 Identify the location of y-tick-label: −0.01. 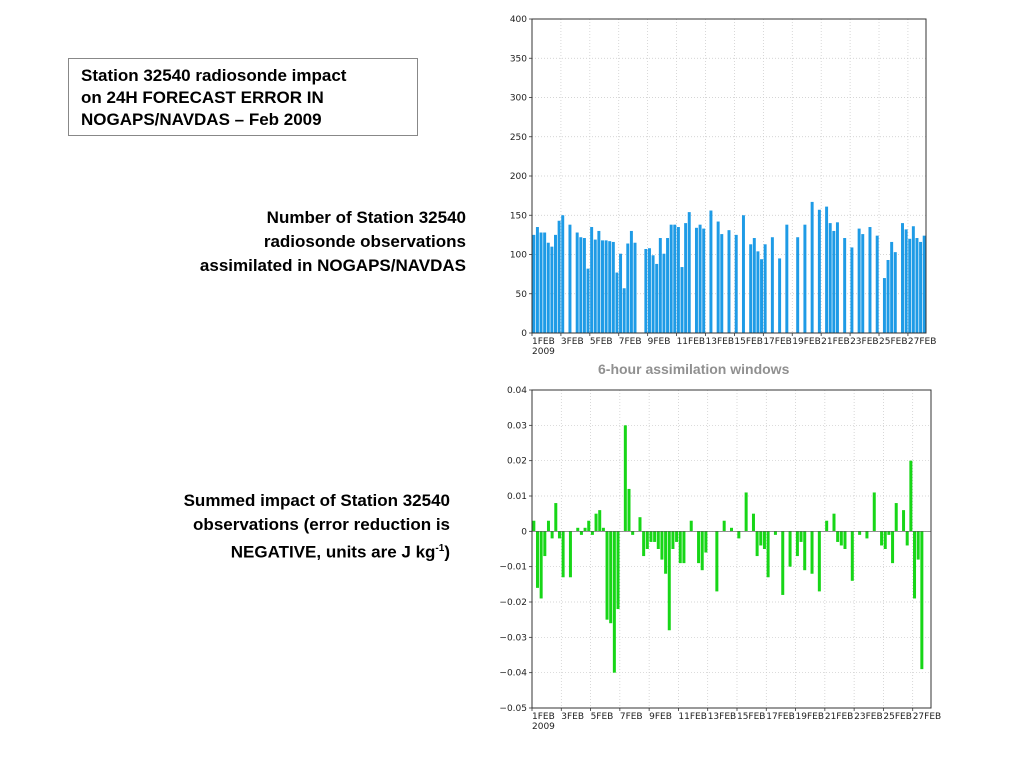
(513, 568).